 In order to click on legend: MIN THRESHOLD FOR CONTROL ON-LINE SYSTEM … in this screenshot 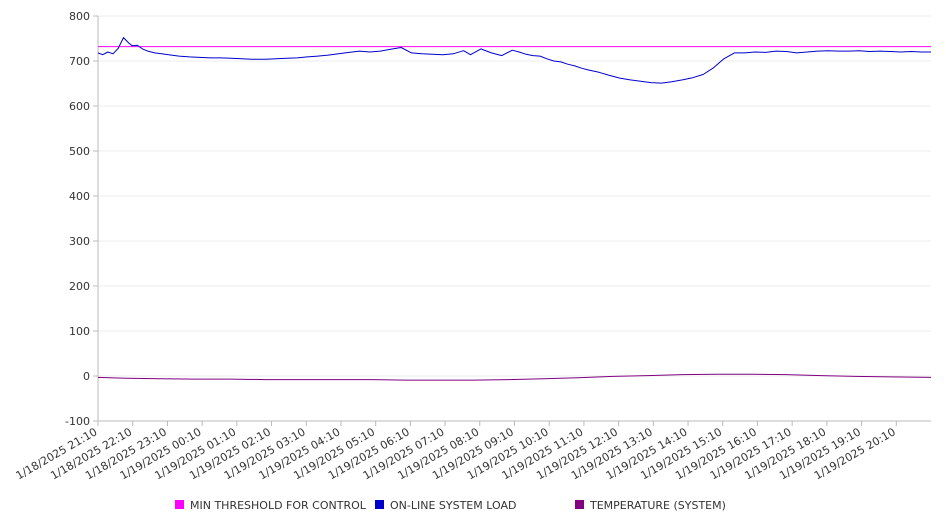, I will do `click(450, 505)`.